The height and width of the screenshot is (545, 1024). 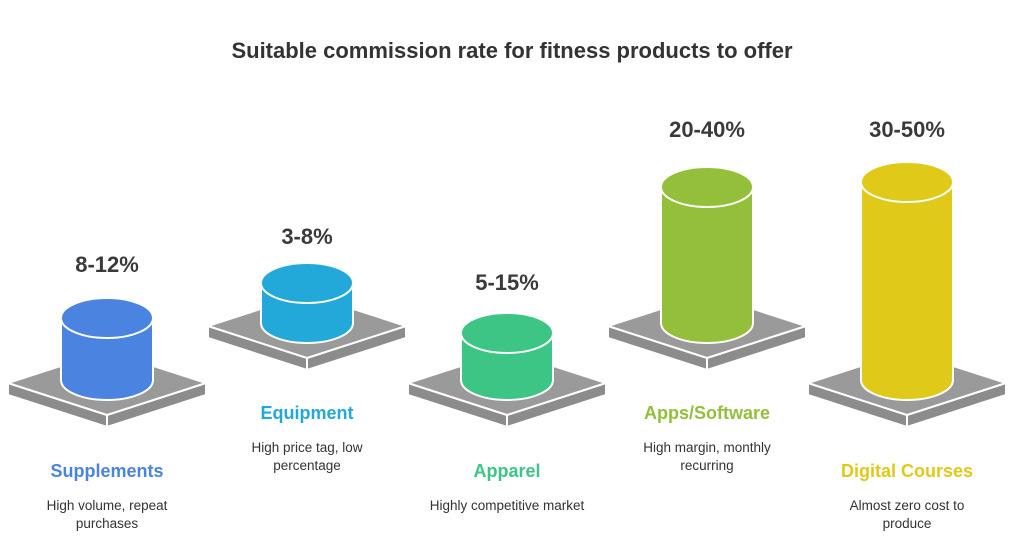 I want to click on category-description: High price tag, low percentage, so click(x=307, y=456).